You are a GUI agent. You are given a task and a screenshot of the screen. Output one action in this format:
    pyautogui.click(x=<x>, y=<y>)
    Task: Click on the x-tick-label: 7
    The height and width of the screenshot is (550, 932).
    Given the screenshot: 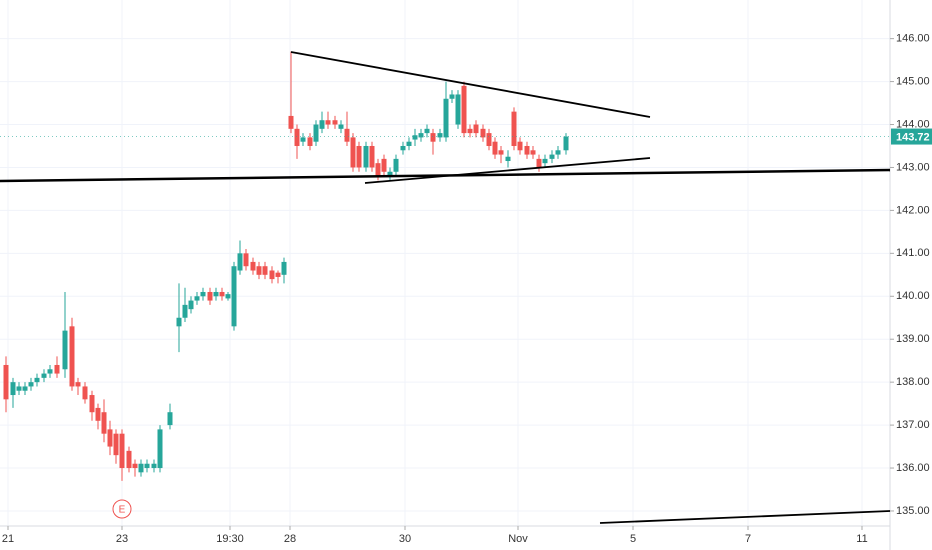 What is the action you would take?
    pyautogui.click(x=748, y=539)
    